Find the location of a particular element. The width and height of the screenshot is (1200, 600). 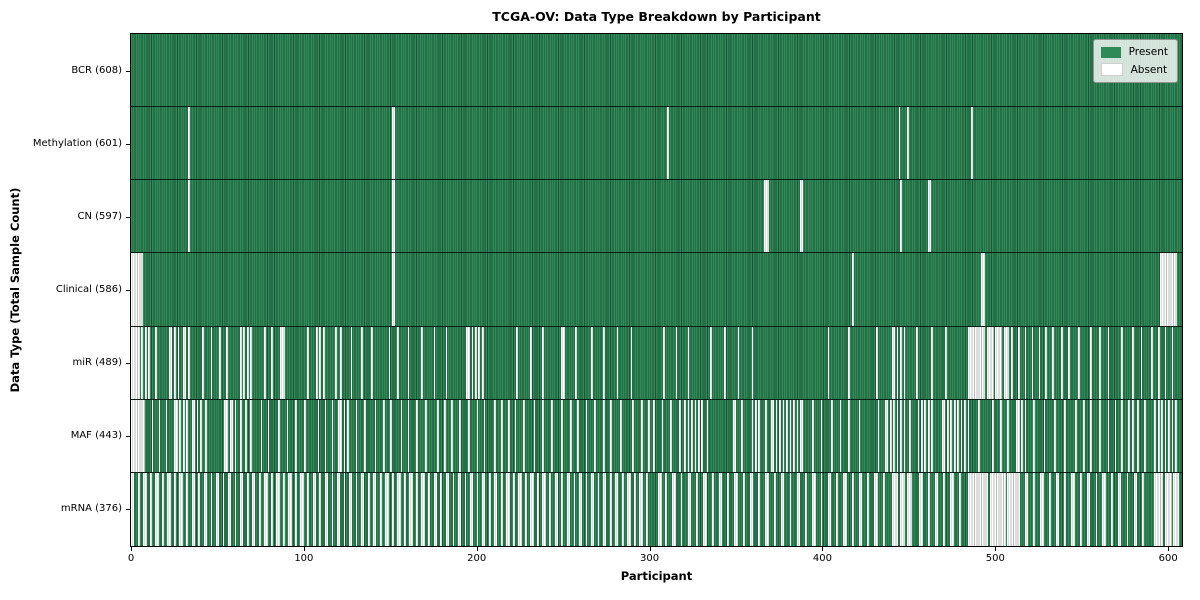

xtick-mark is located at coordinates (1169, 549).